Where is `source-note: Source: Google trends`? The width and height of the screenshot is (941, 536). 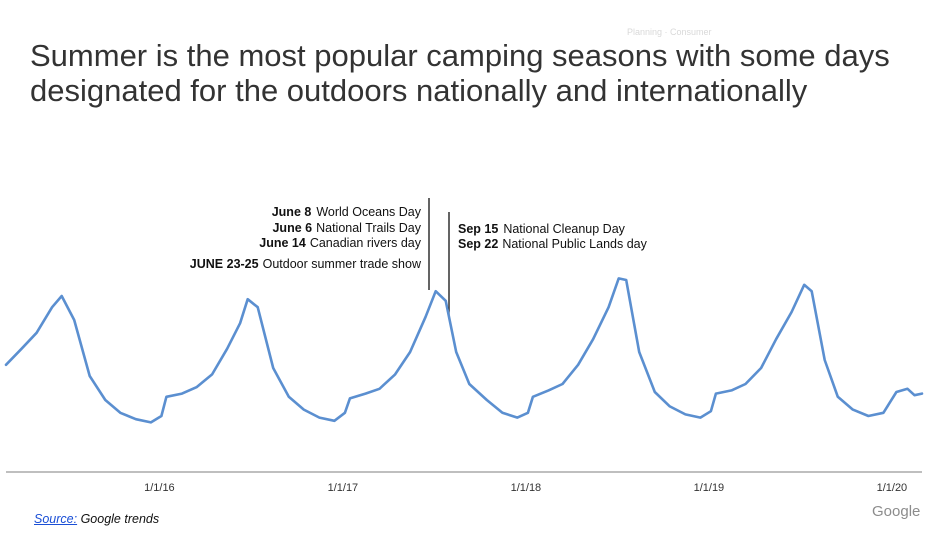 source-note: Source: Google trends is located at coordinates (96, 519).